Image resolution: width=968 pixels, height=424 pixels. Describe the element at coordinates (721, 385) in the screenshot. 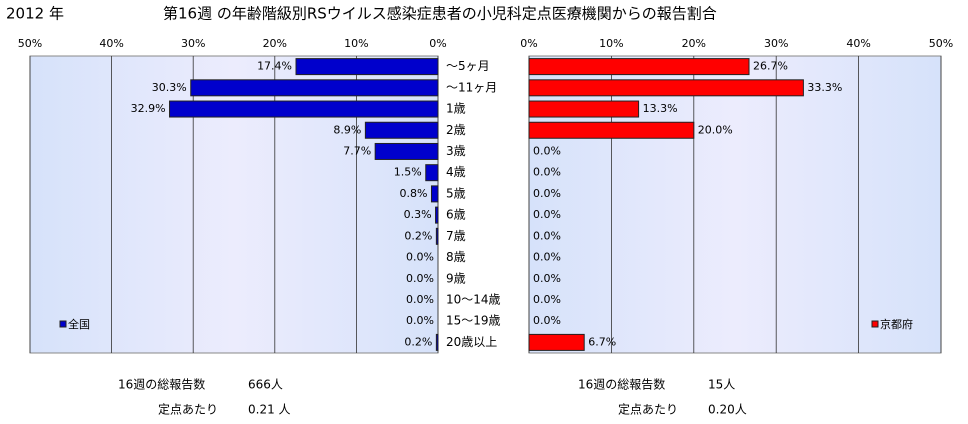

I see `total: 15人` at that location.